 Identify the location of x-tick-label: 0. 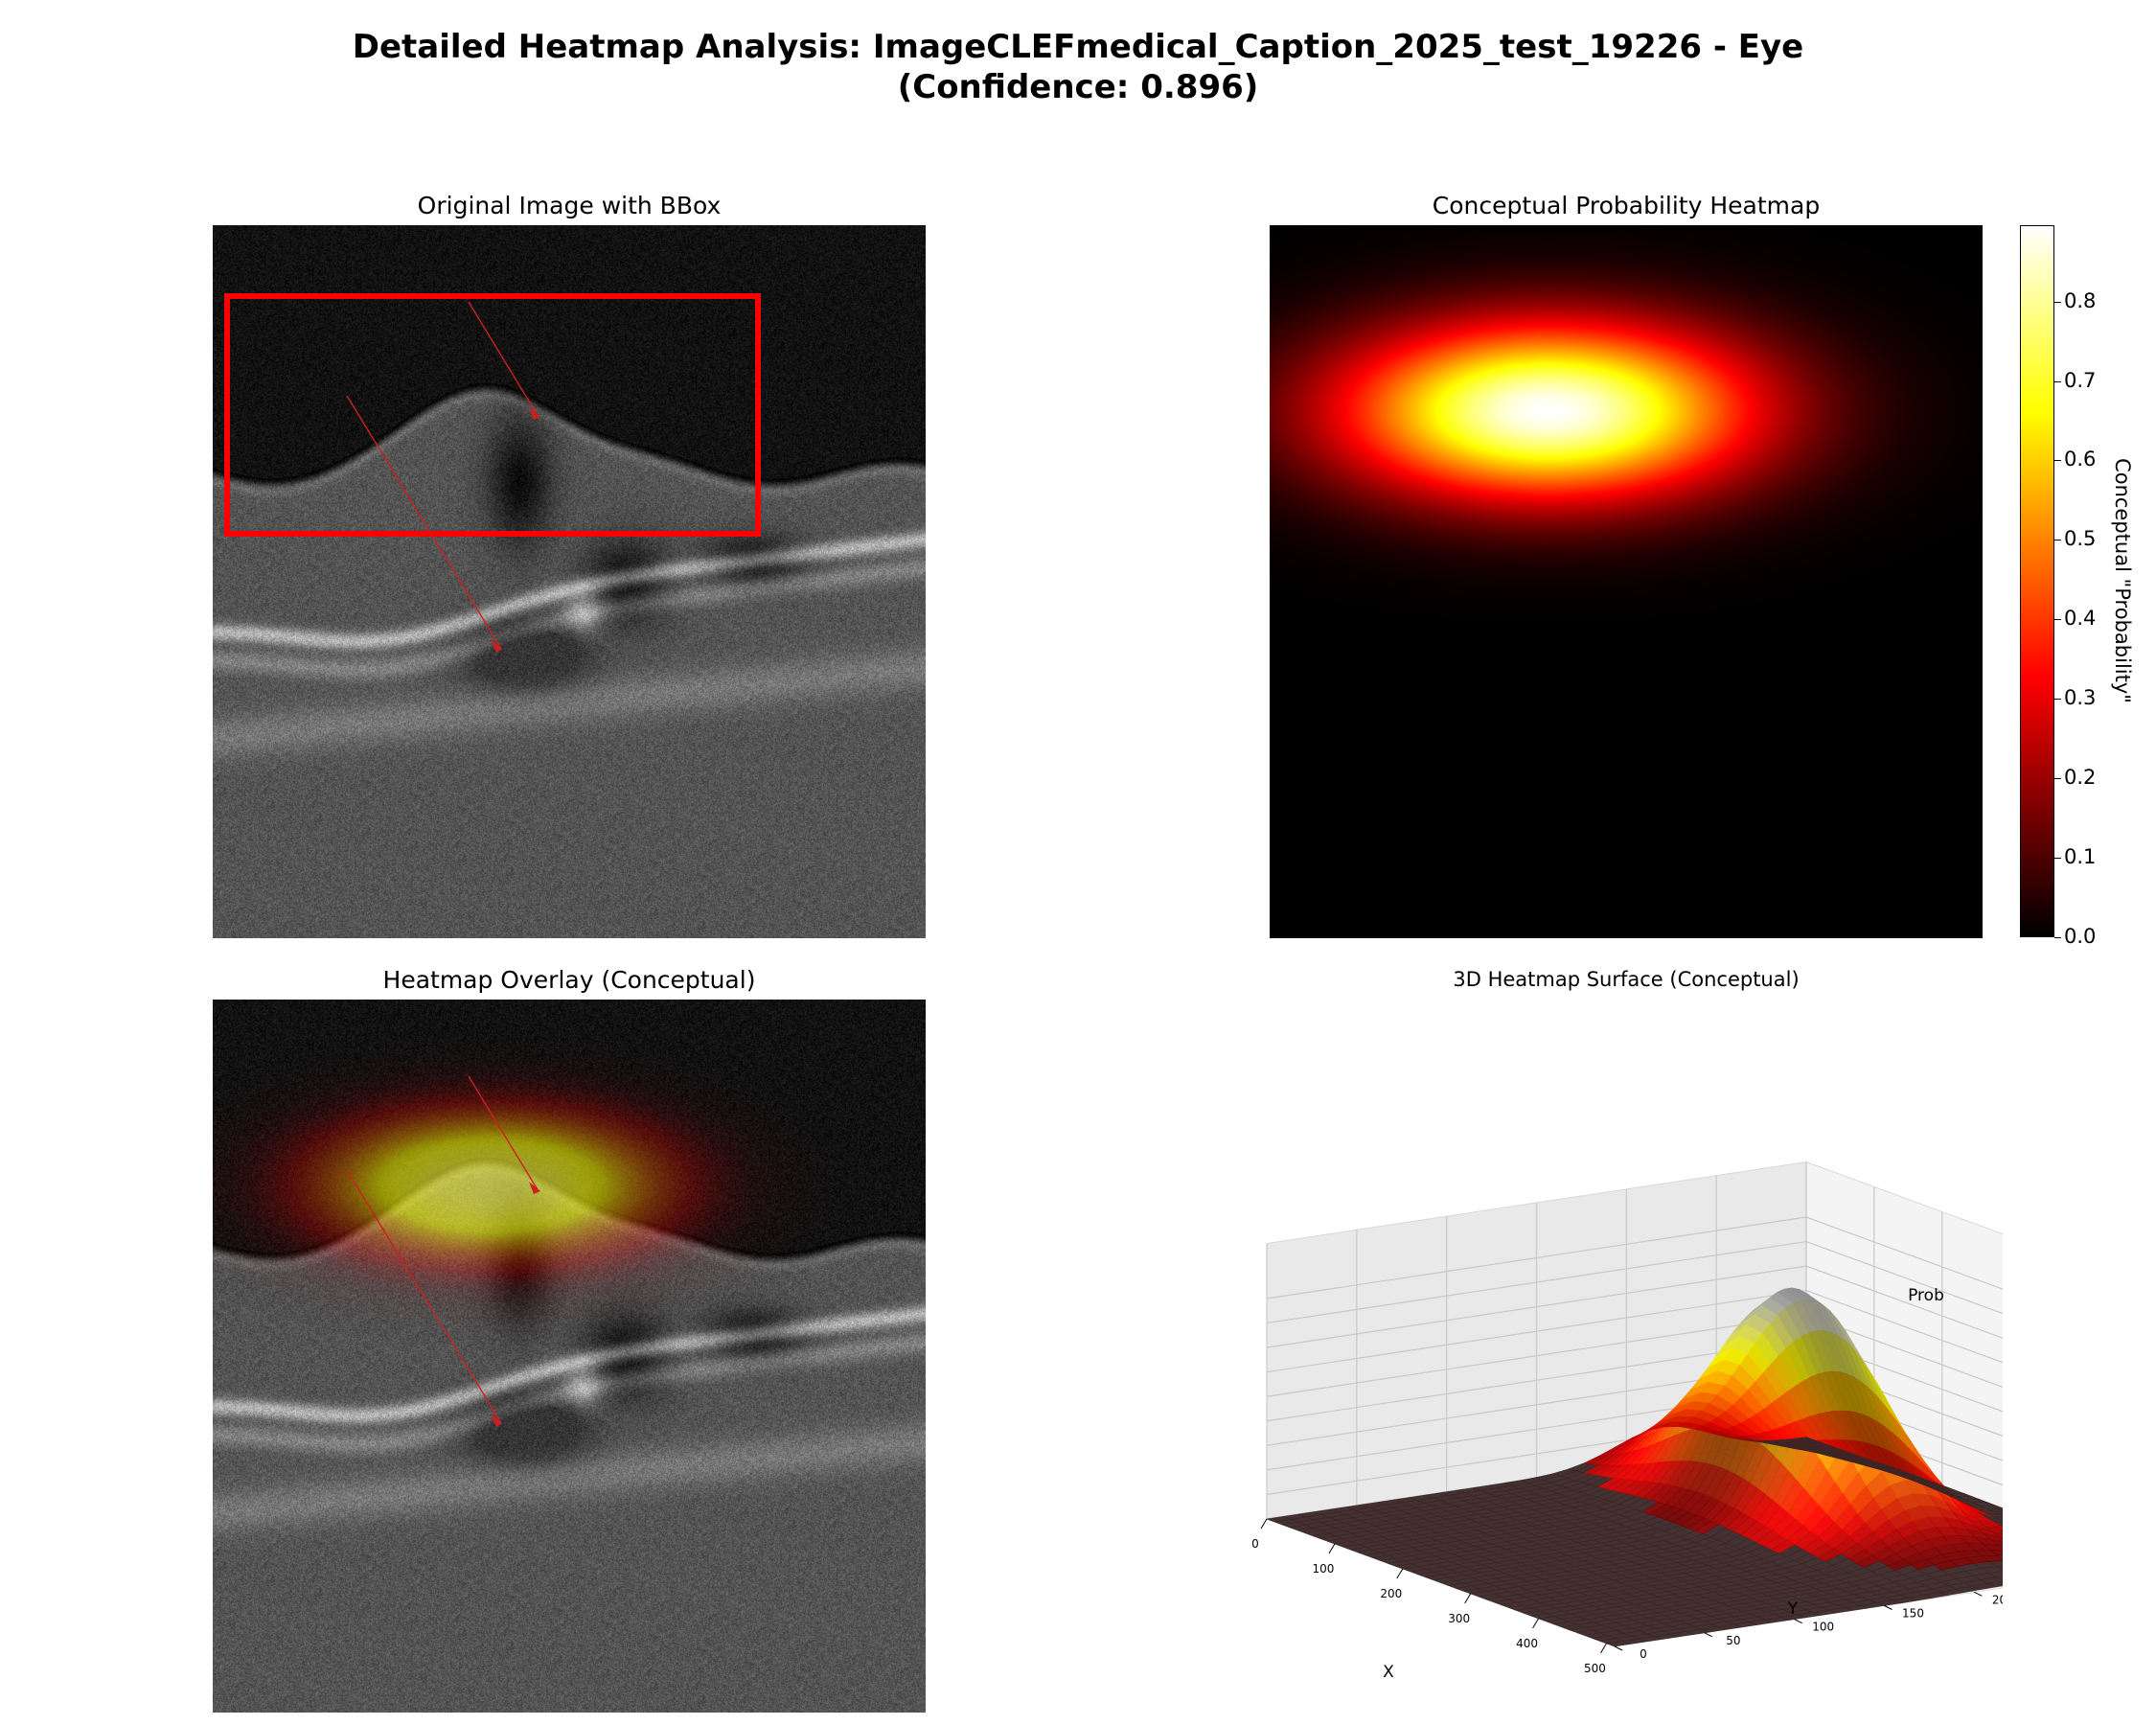
(1255, 1544).